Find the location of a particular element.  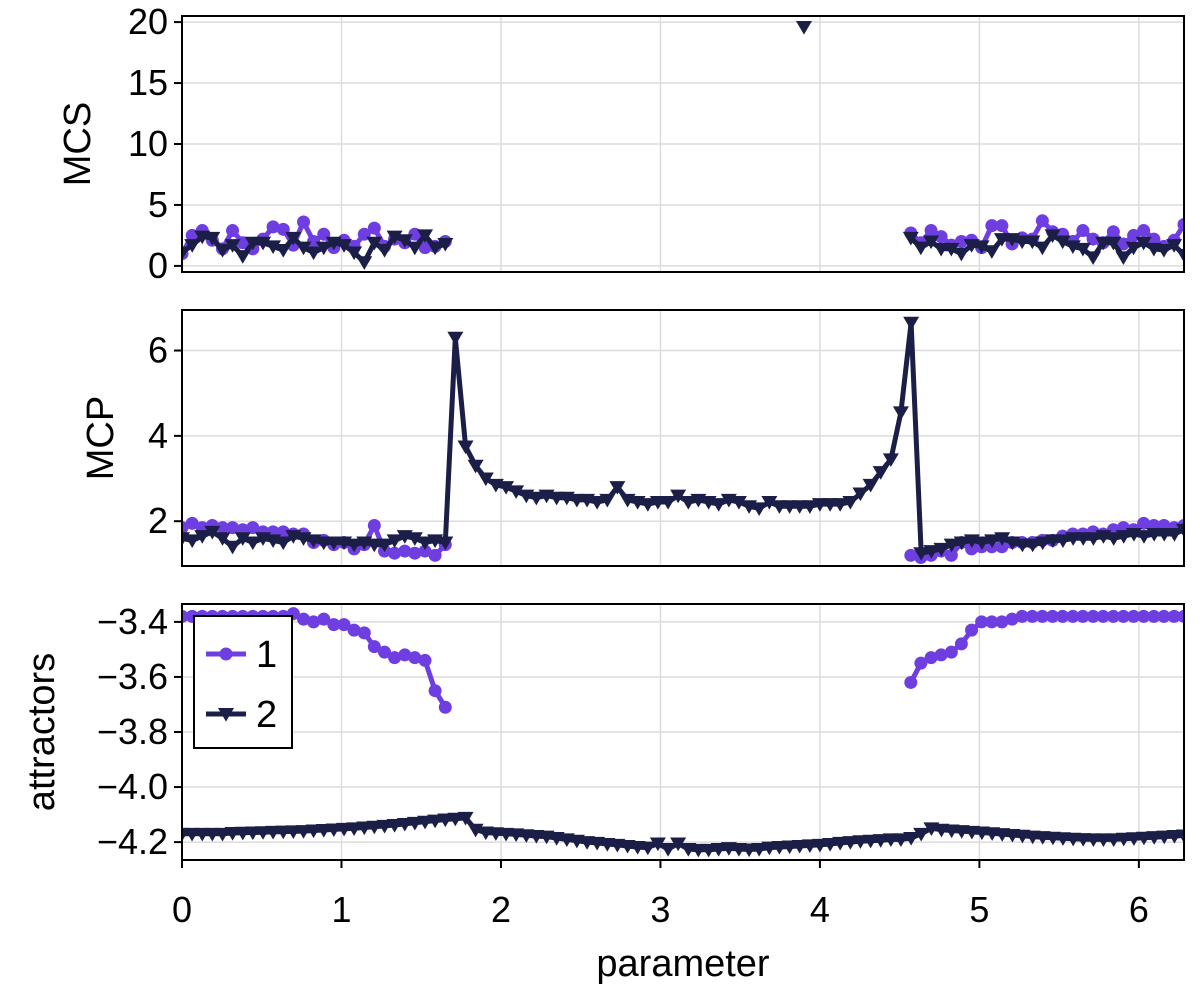

legend: 12 is located at coordinates (243, 682).